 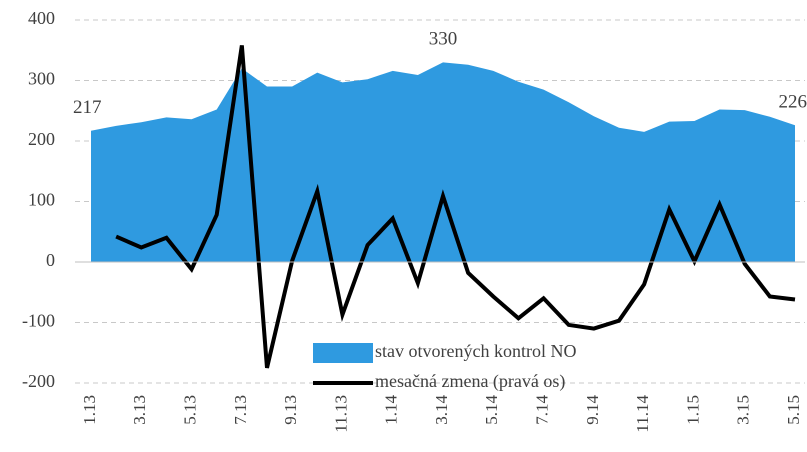 I want to click on legend-swatch, so click(x=343, y=353).